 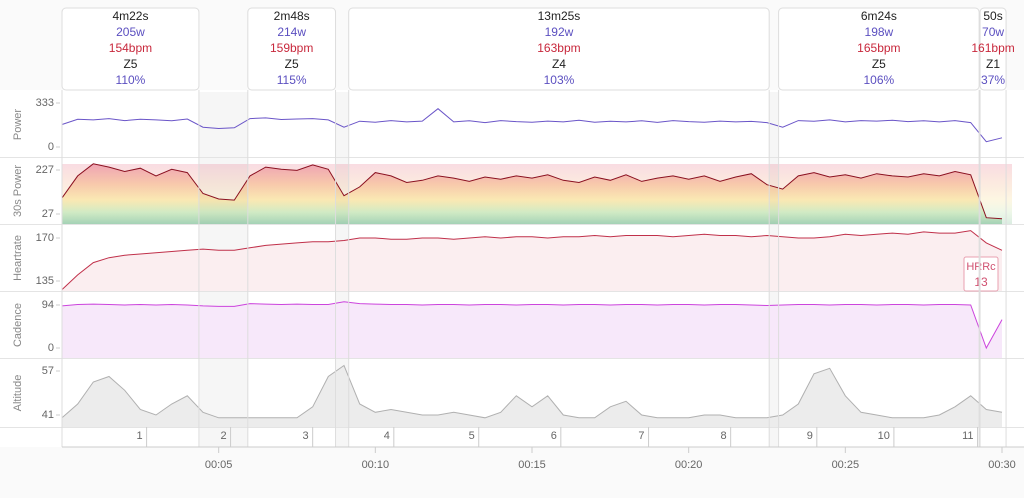 What do you see at coordinates (291, 32) in the screenshot?
I see `interval-watts: 214w` at bounding box center [291, 32].